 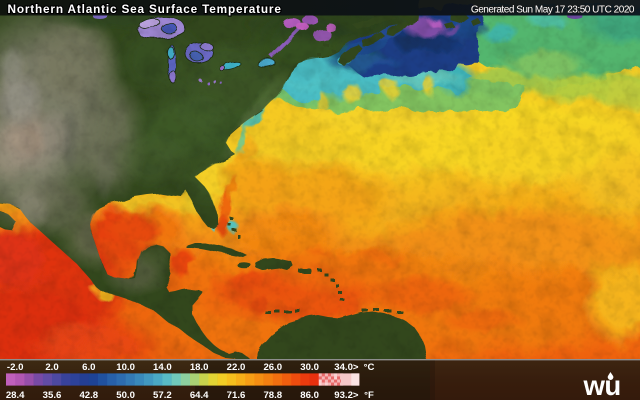 What do you see at coordinates (309, 395) in the screenshot?
I see `svg-text: 86.0` at bounding box center [309, 395].